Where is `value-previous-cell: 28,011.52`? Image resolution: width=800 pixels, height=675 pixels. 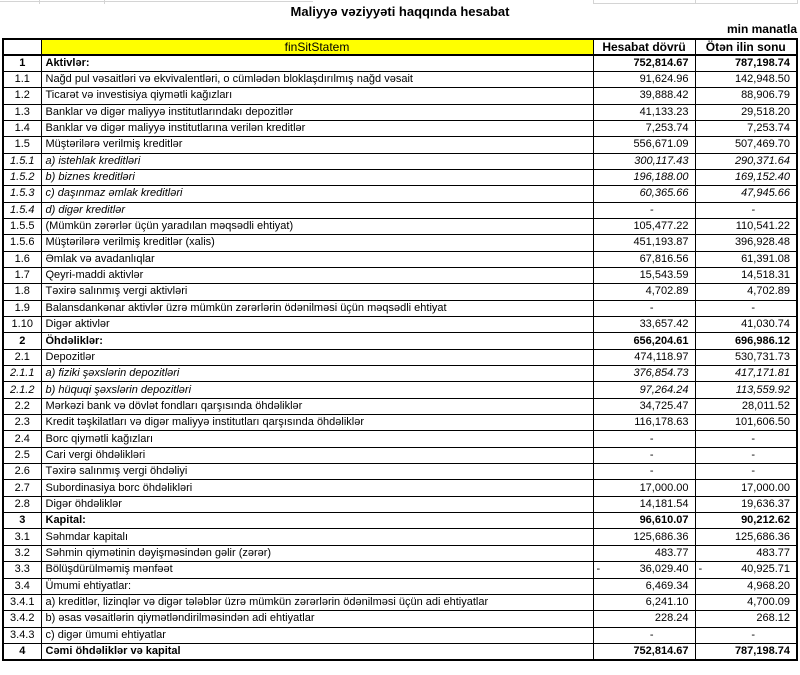 value-previous-cell: 28,011.52 is located at coordinates (746, 406).